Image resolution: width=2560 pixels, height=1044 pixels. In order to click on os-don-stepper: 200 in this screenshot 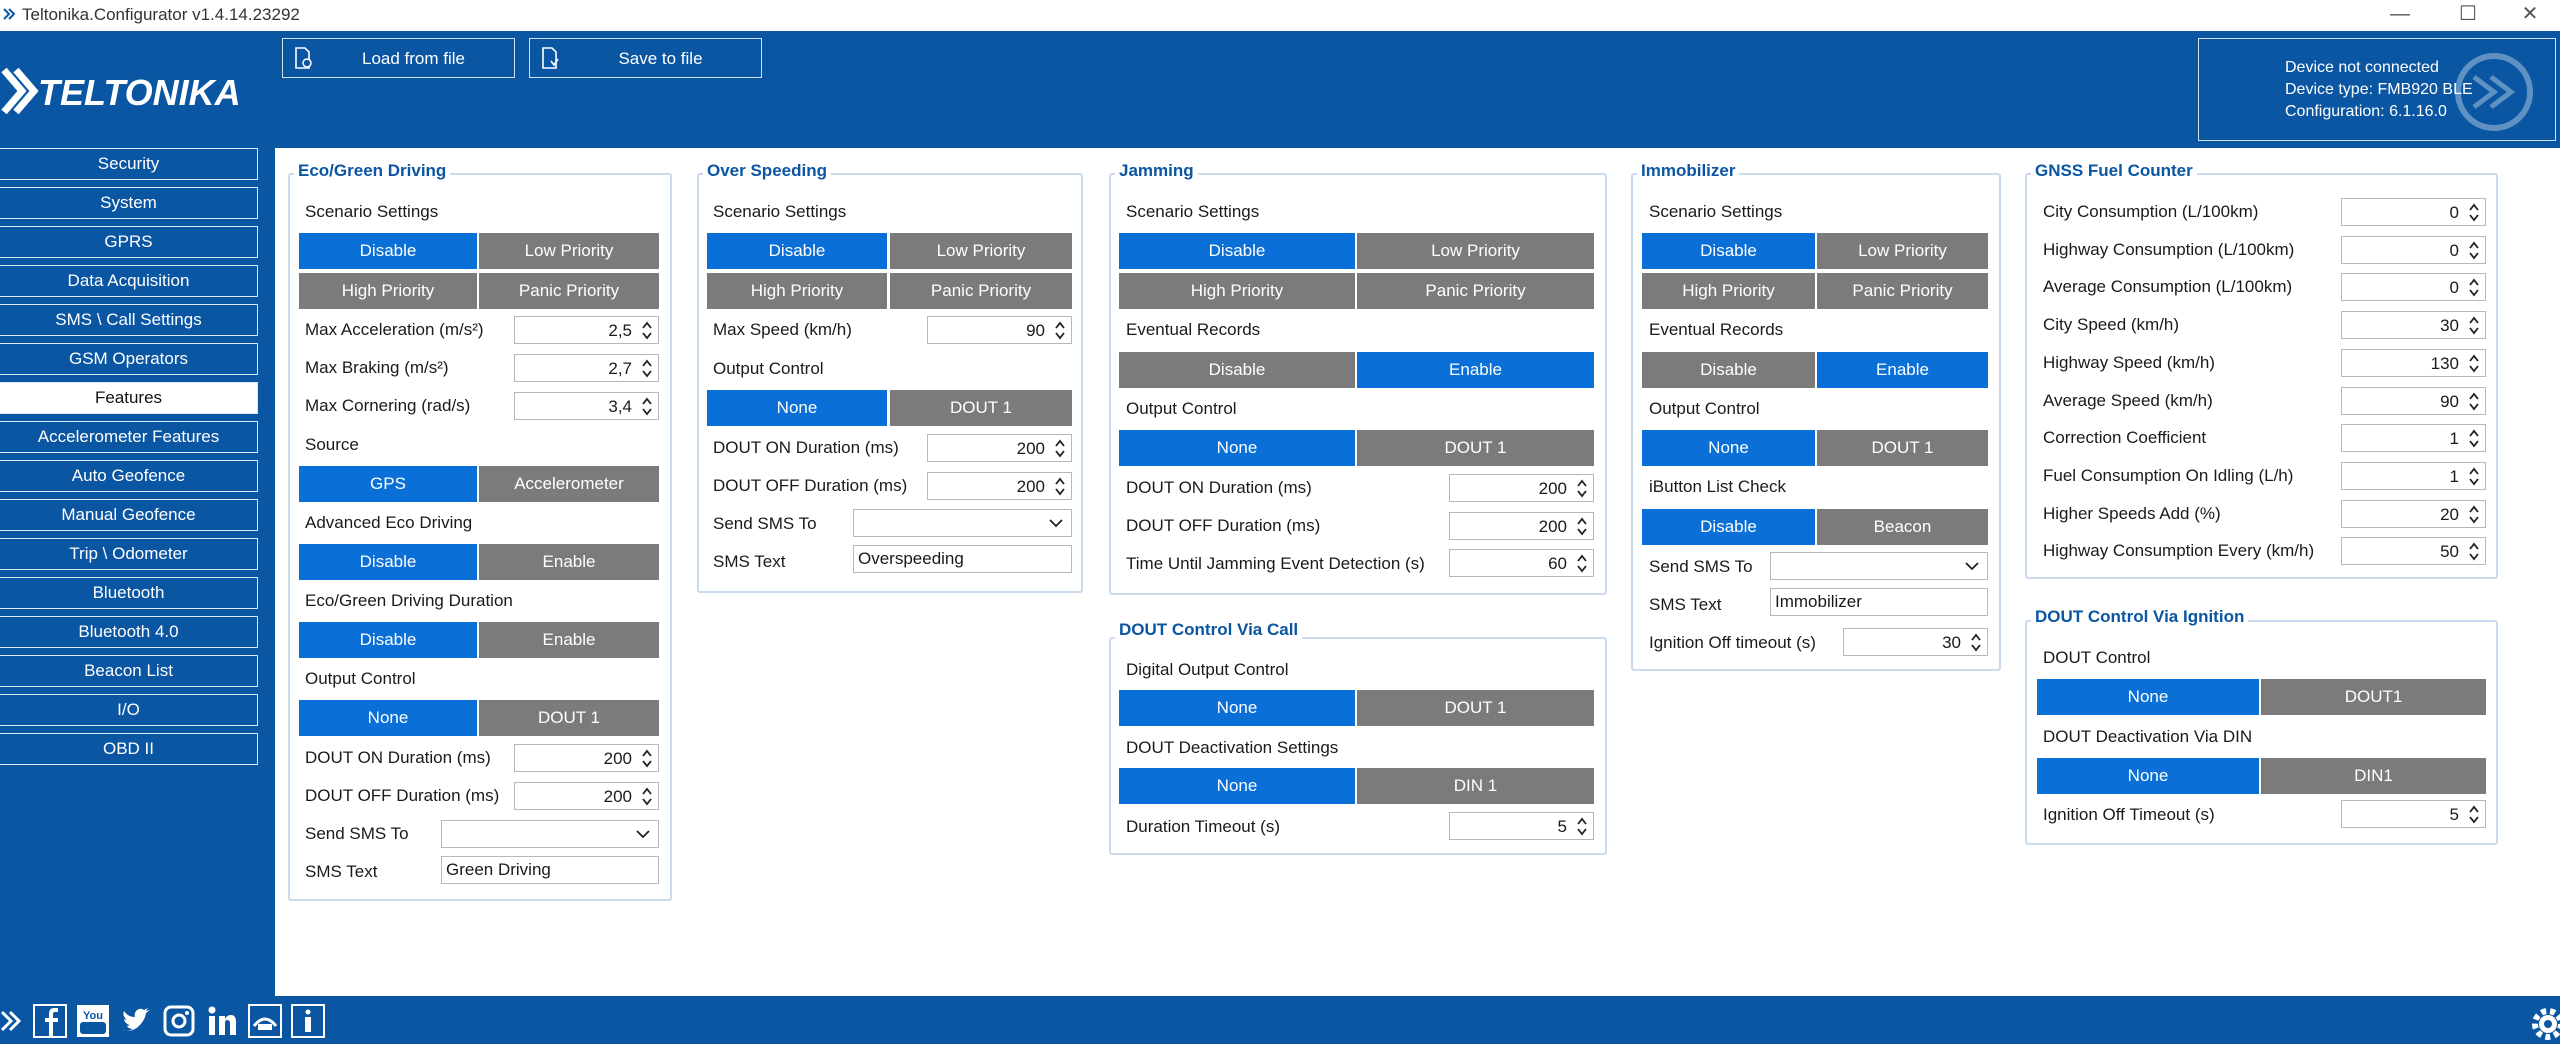, I will do `click(999, 448)`.